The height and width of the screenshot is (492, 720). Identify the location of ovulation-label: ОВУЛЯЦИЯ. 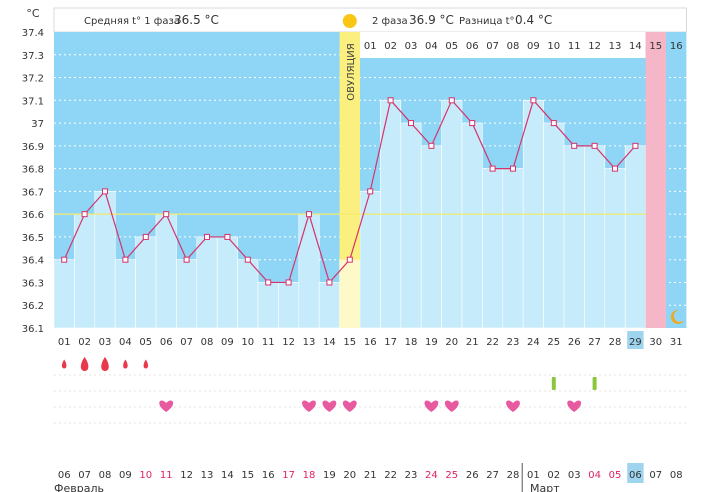
(351, 72).